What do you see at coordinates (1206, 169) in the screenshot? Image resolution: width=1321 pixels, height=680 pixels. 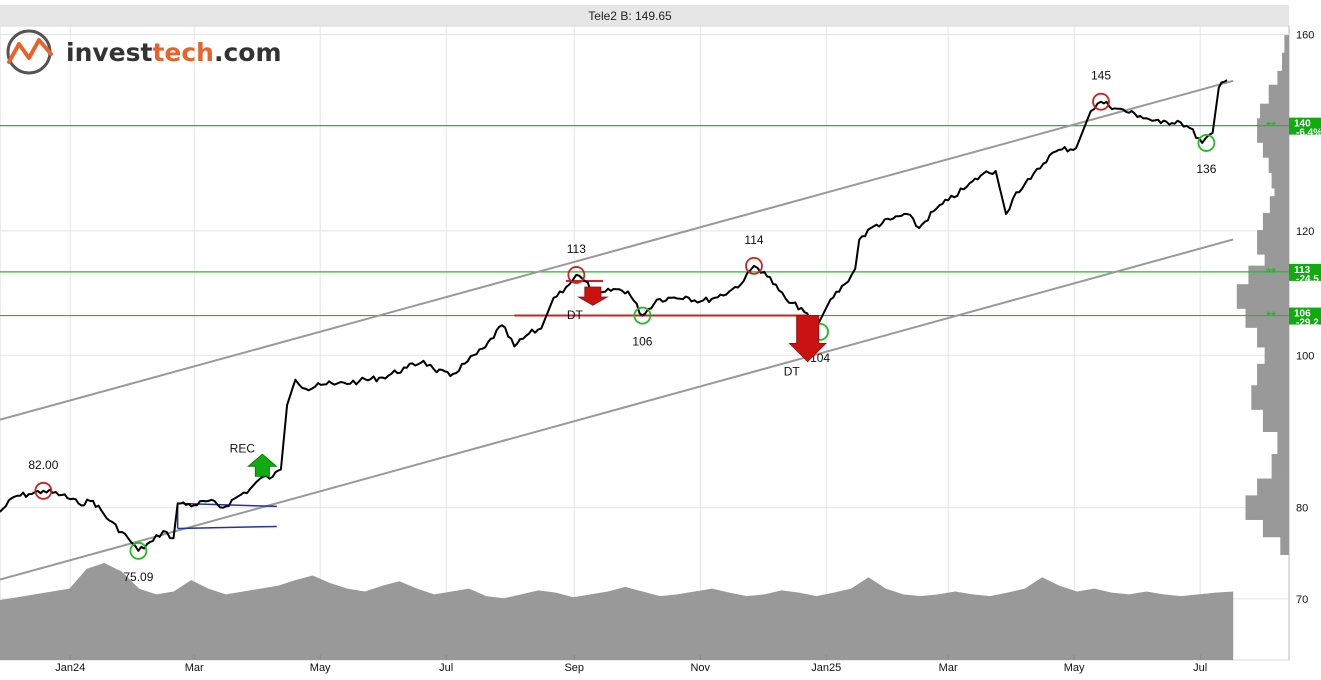 I see `bottom-point-label: 136` at bounding box center [1206, 169].